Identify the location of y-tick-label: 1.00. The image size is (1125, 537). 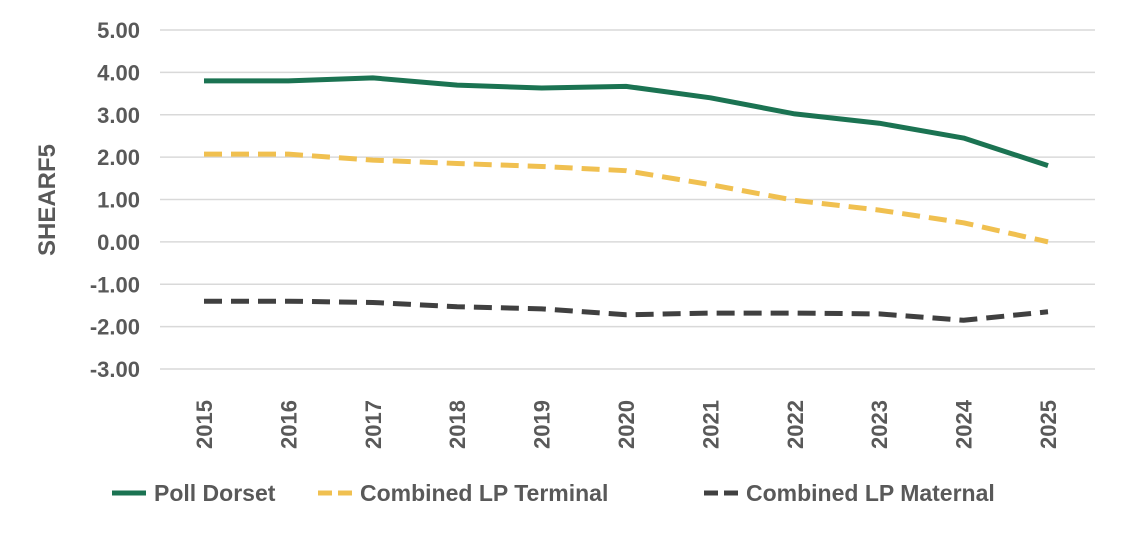
(118, 200).